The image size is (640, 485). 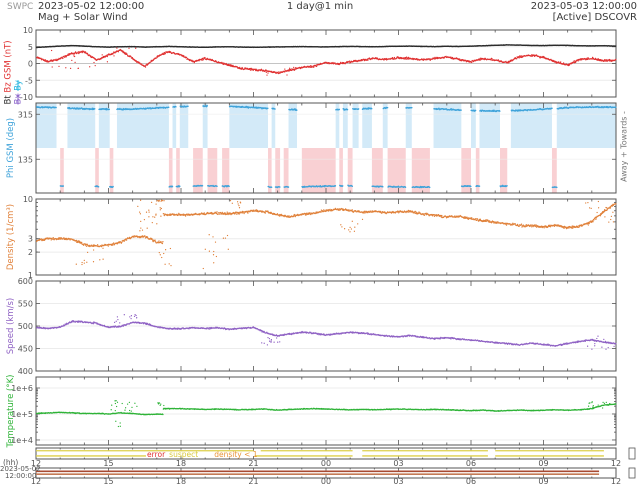 I want to click on ytick-temp-1e+6: 1e+6, so click(x=22, y=388).